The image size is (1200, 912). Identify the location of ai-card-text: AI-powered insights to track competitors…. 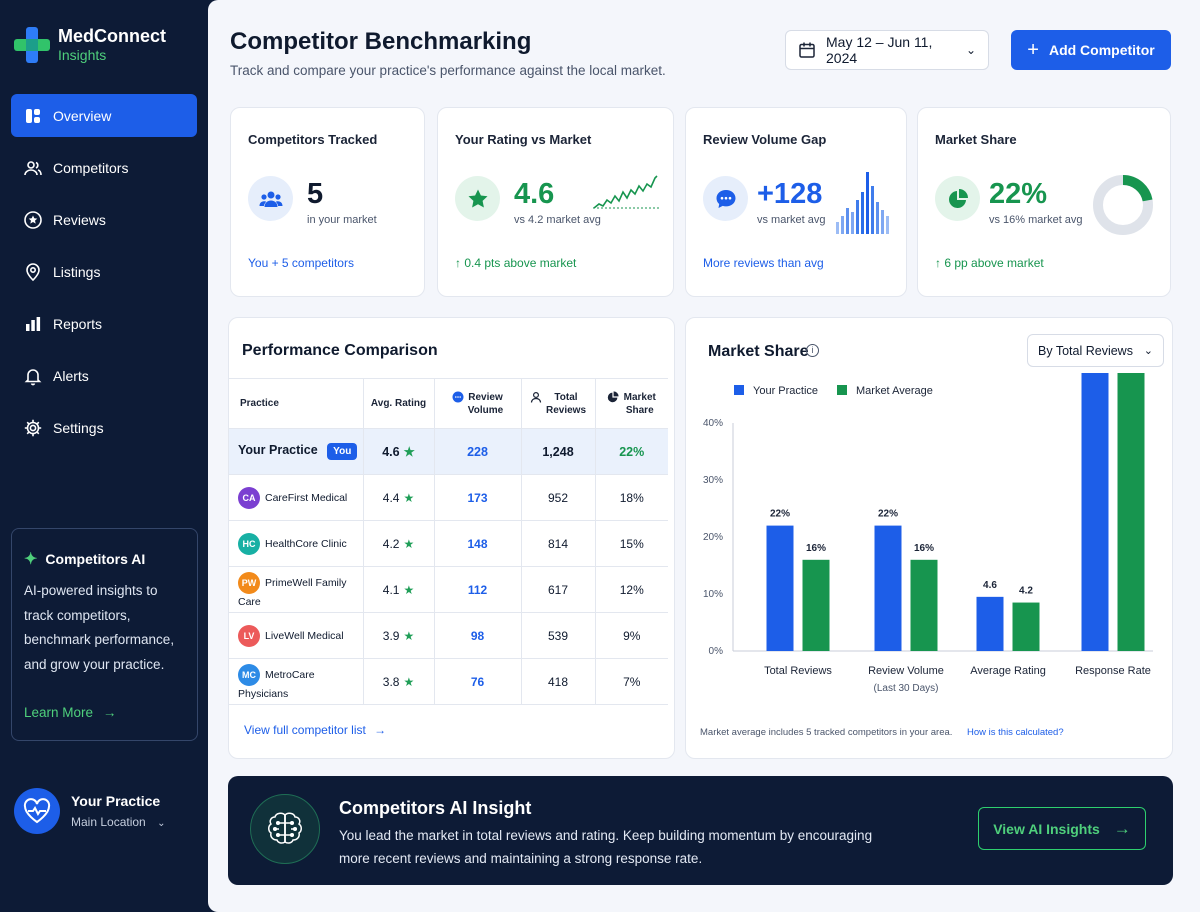
(99, 627).